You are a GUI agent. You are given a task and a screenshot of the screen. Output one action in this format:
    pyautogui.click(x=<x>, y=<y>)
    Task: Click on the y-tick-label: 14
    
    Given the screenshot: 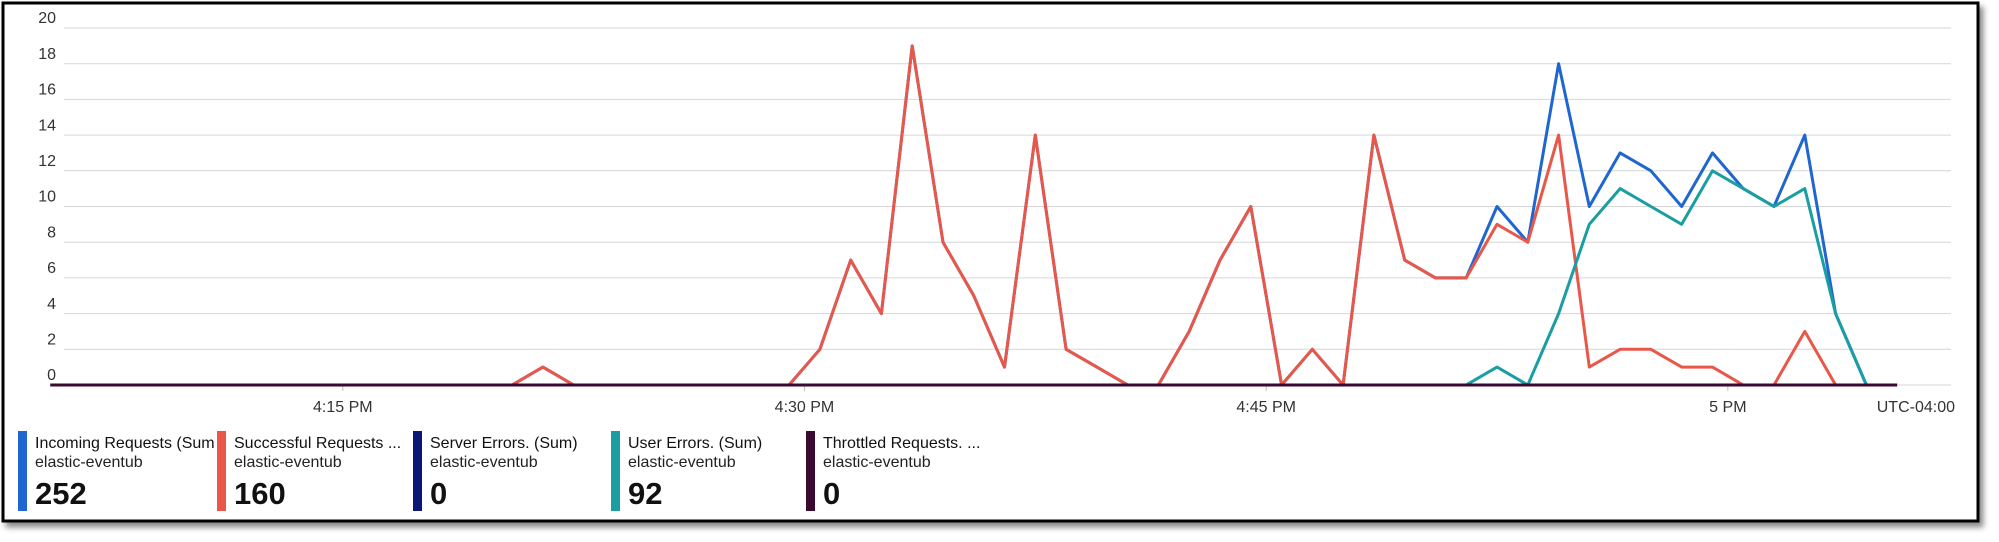 What is the action you would take?
    pyautogui.click(x=47, y=125)
    